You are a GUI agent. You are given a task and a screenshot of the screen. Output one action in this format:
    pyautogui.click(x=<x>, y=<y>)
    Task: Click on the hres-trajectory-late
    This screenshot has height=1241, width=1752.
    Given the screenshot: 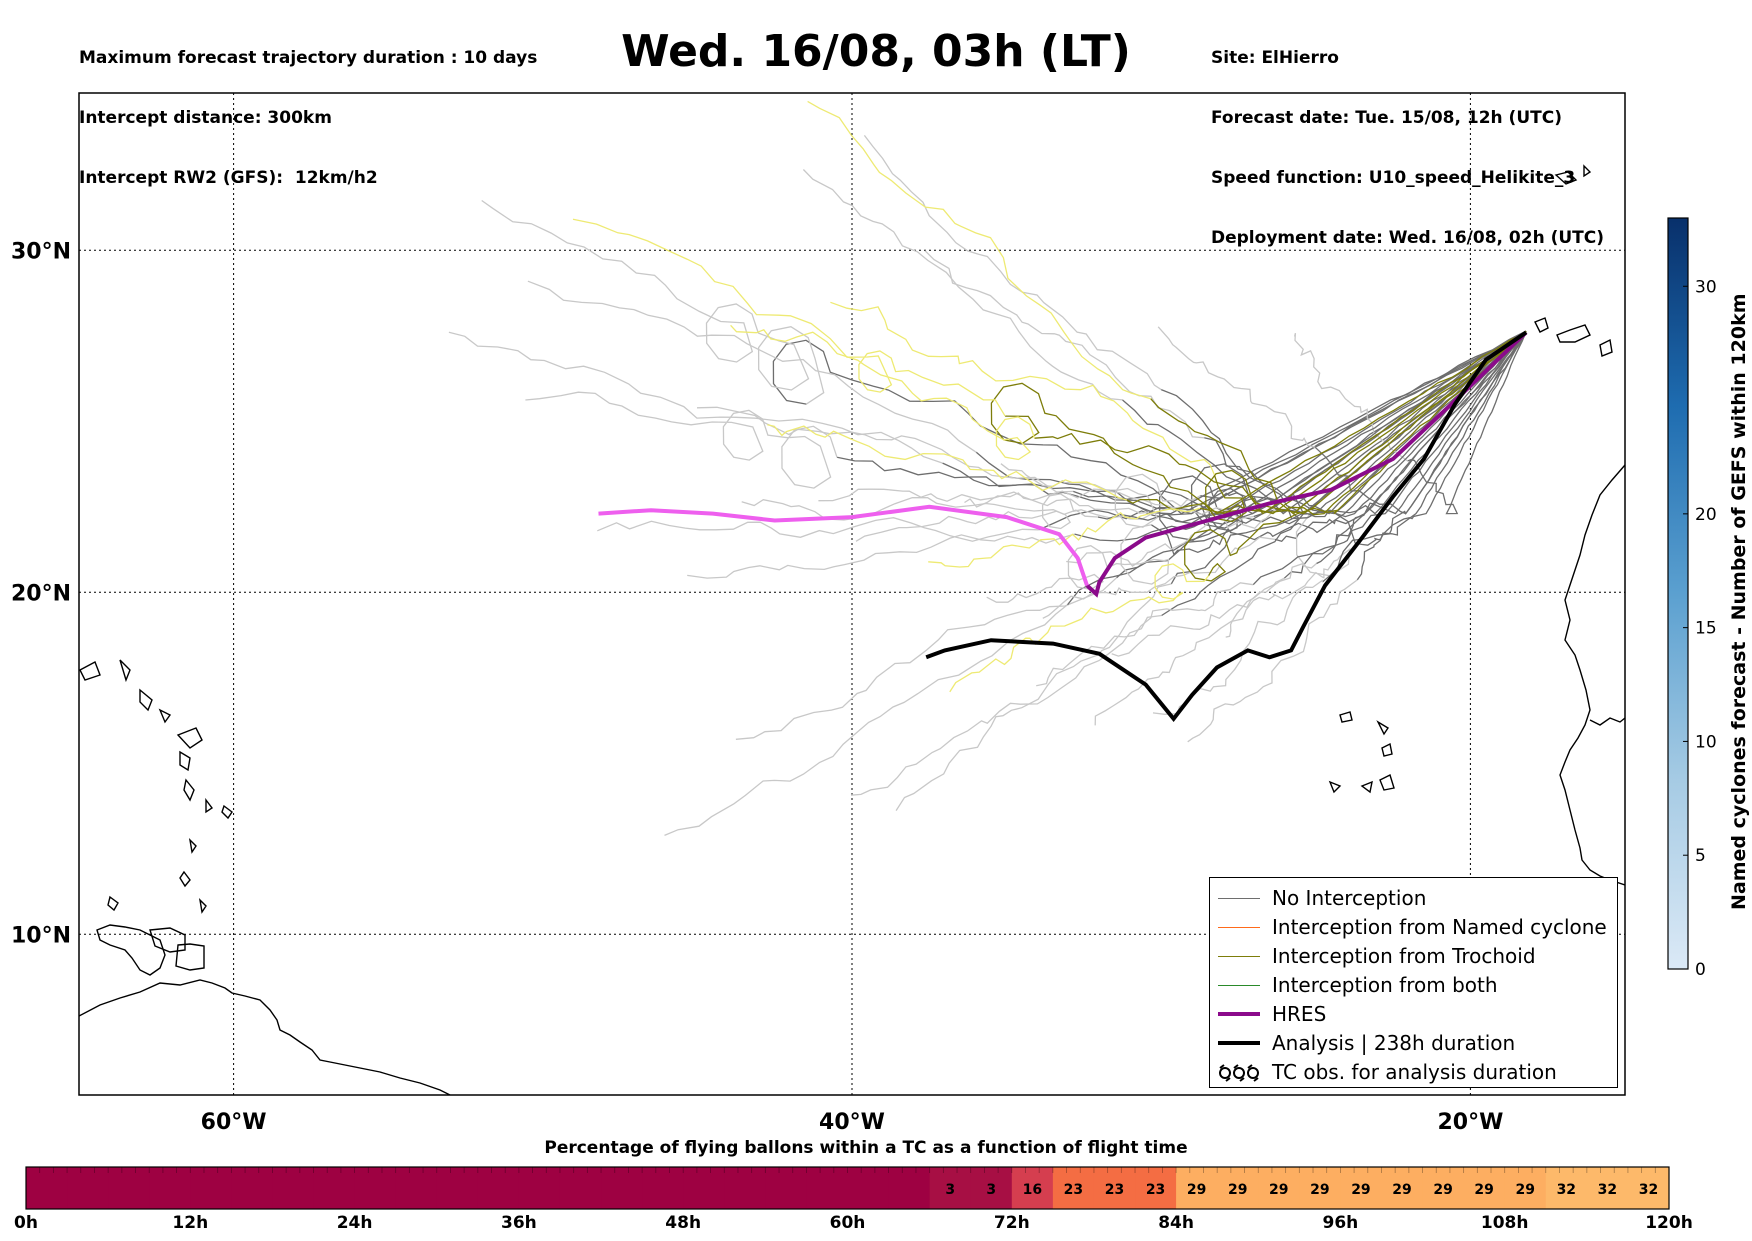 What is the action you would take?
    pyautogui.click(x=843, y=545)
    